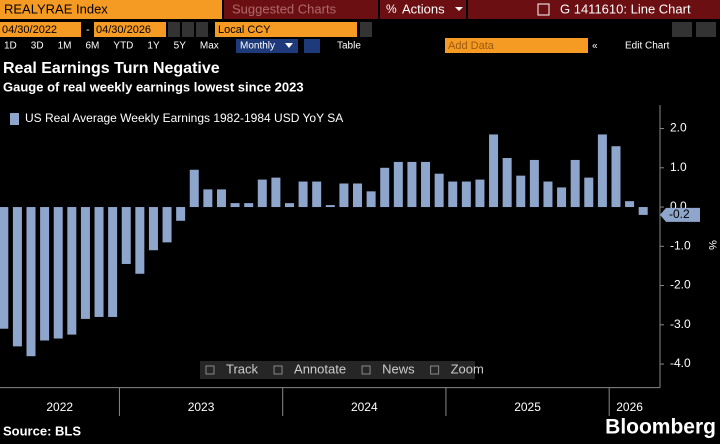 This screenshot has width=720, height=444. What do you see at coordinates (257, 46) in the screenshot?
I see `frequency: Monthly` at bounding box center [257, 46].